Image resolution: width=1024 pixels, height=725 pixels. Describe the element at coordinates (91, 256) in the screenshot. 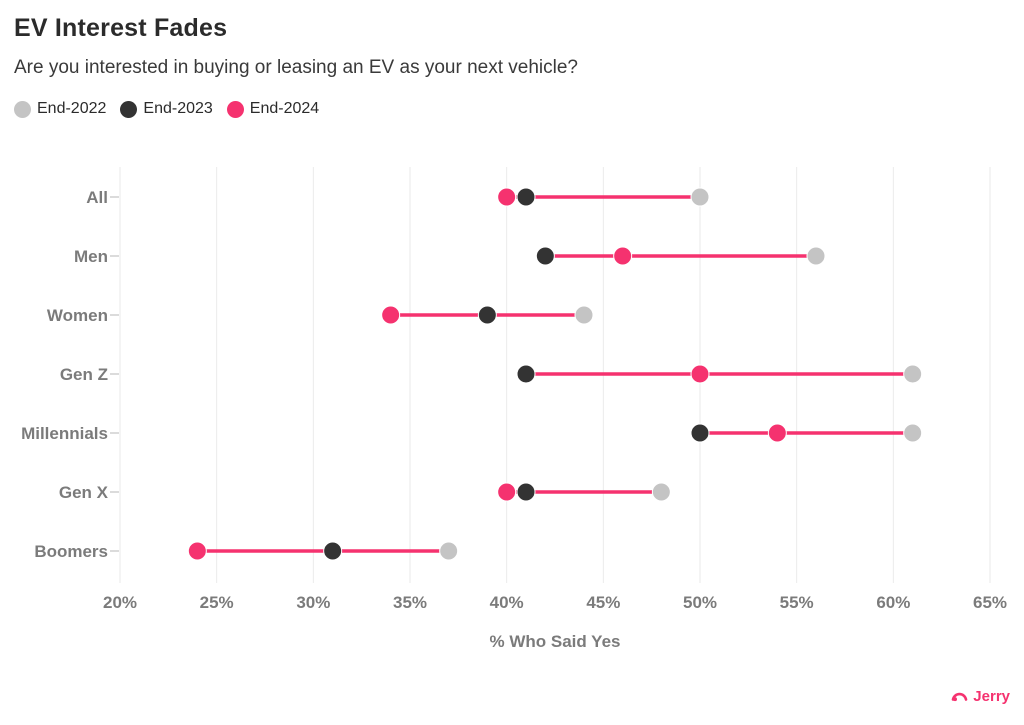

I see `y-category-label: Men` at that location.